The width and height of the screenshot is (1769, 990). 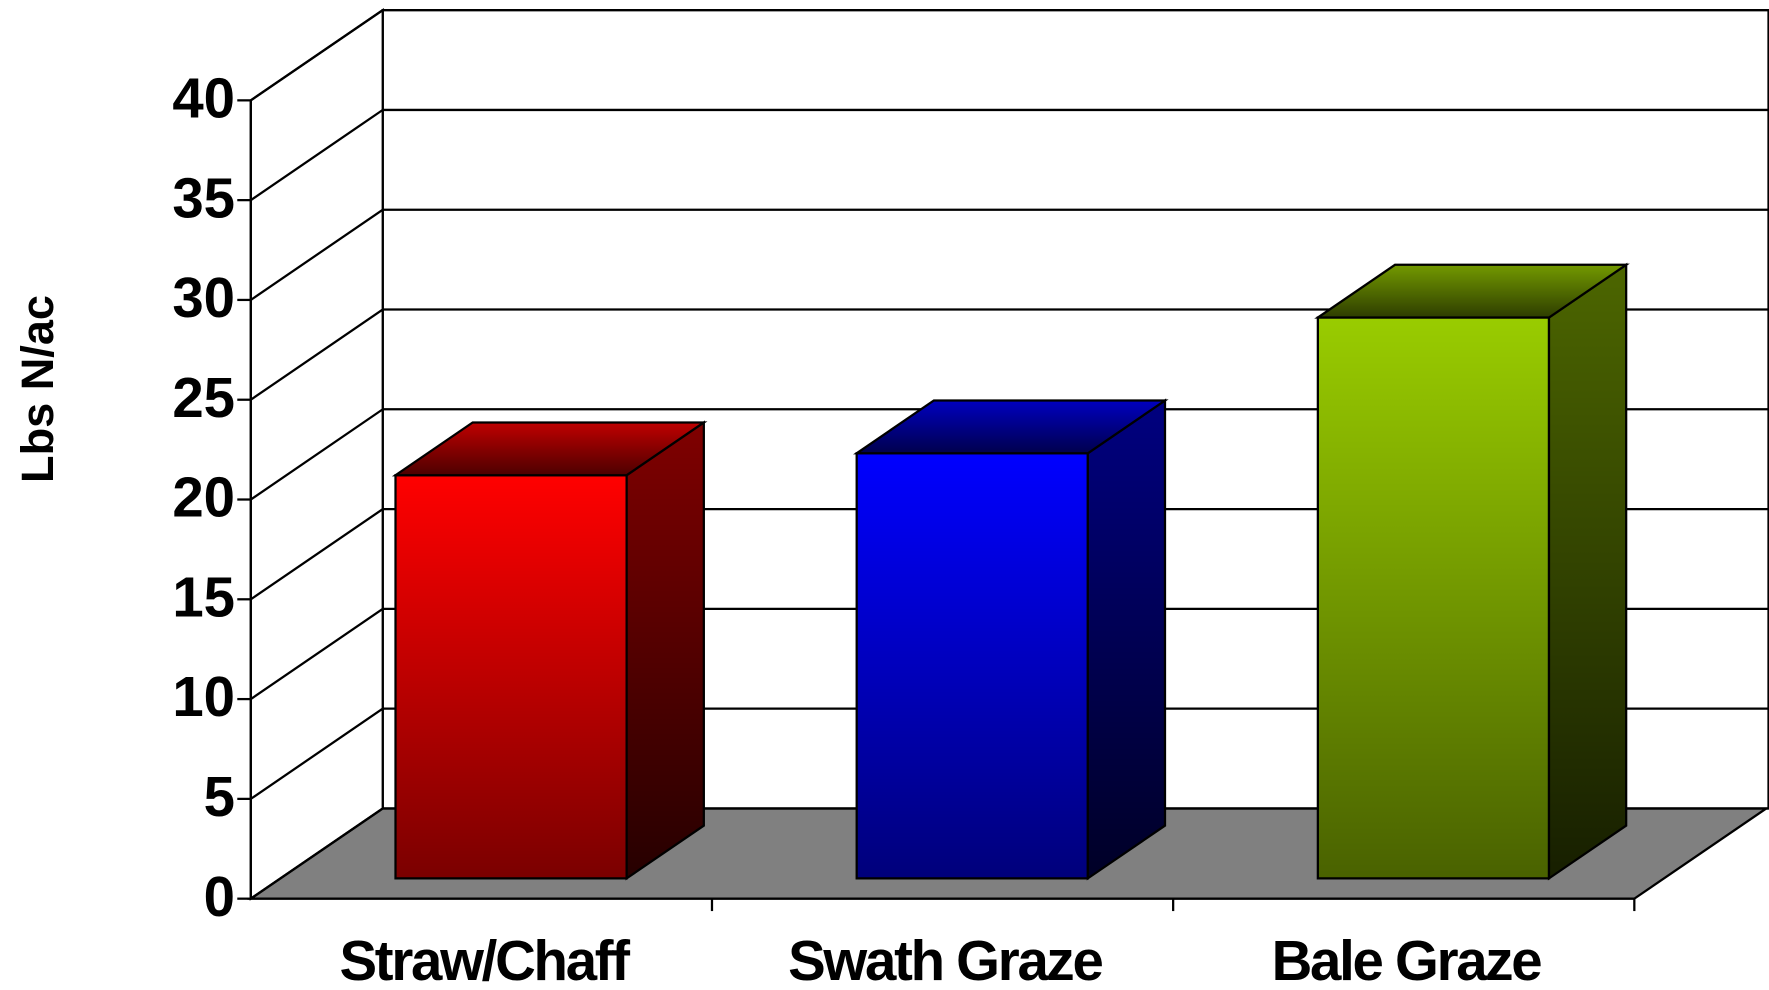 I want to click on y-tick-label: 35, so click(x=203, y=197).